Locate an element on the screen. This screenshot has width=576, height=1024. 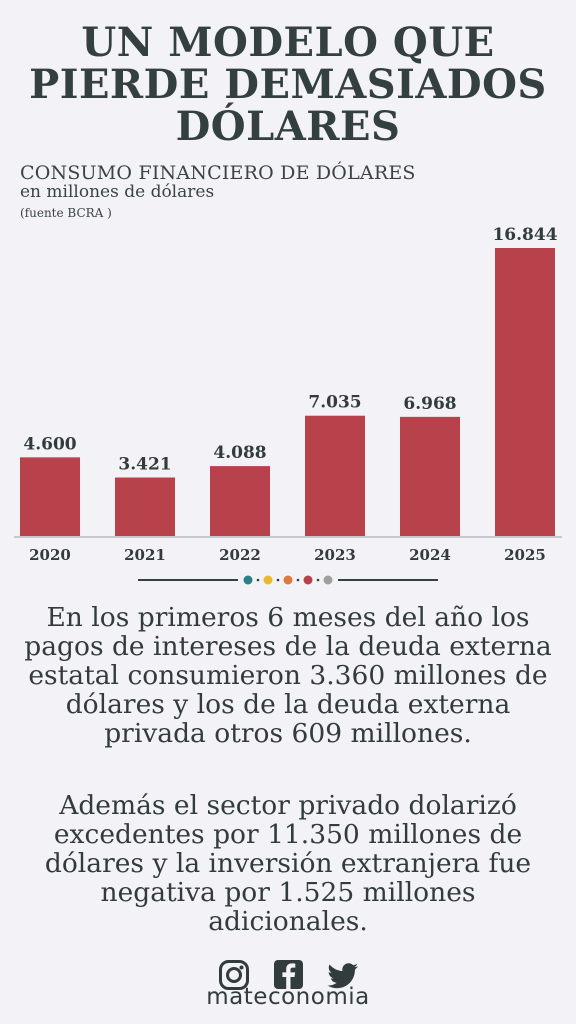
bar-2020 is located at coordinates (50, 496).